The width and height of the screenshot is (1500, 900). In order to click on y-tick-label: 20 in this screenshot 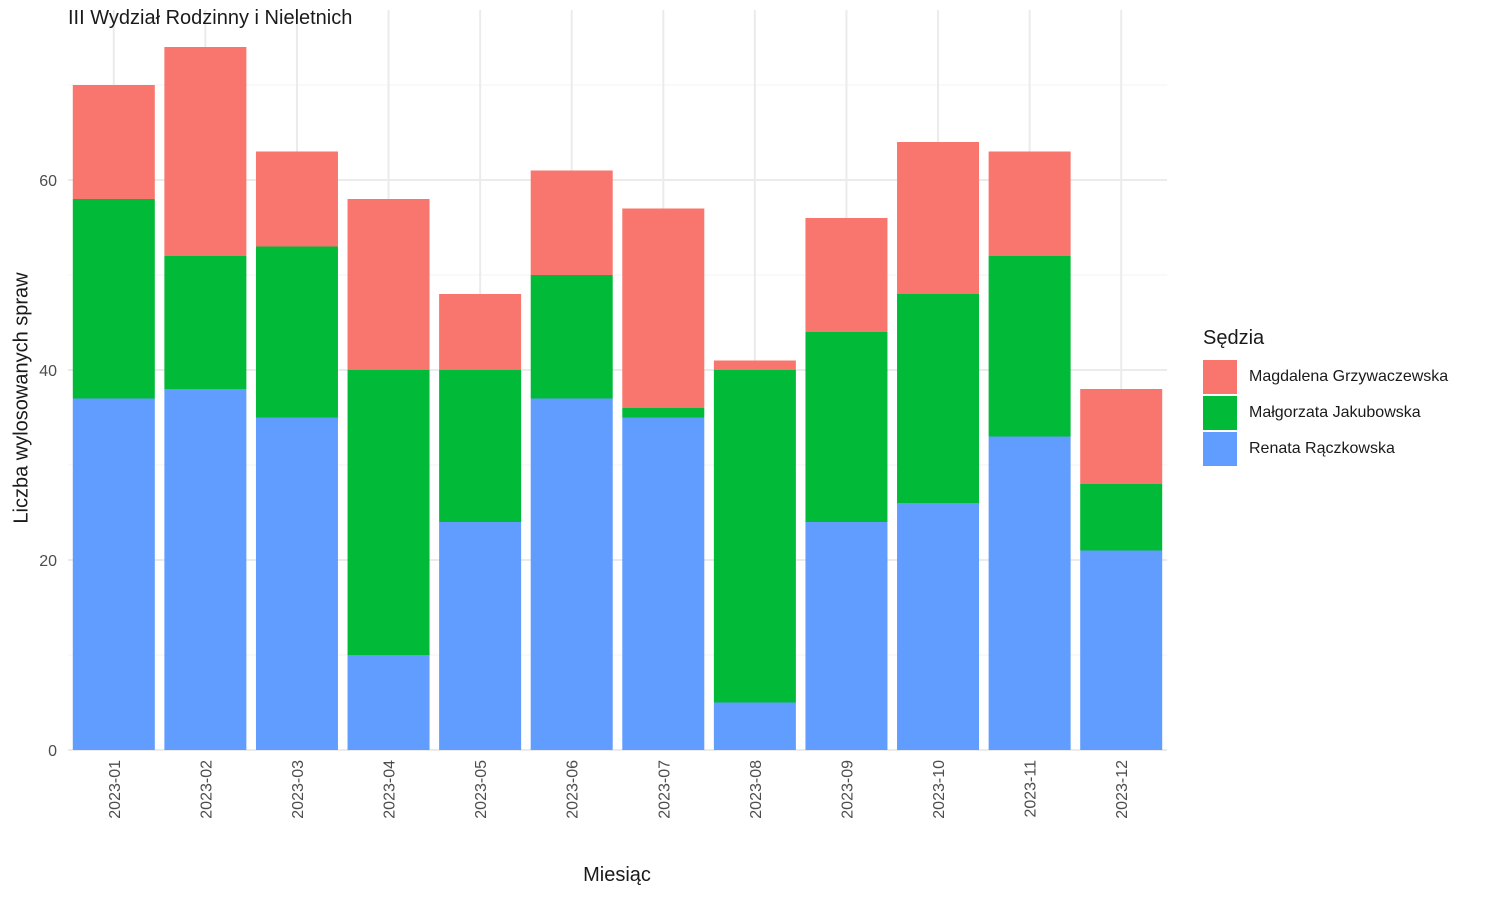, I will do `click(48, 561)`.